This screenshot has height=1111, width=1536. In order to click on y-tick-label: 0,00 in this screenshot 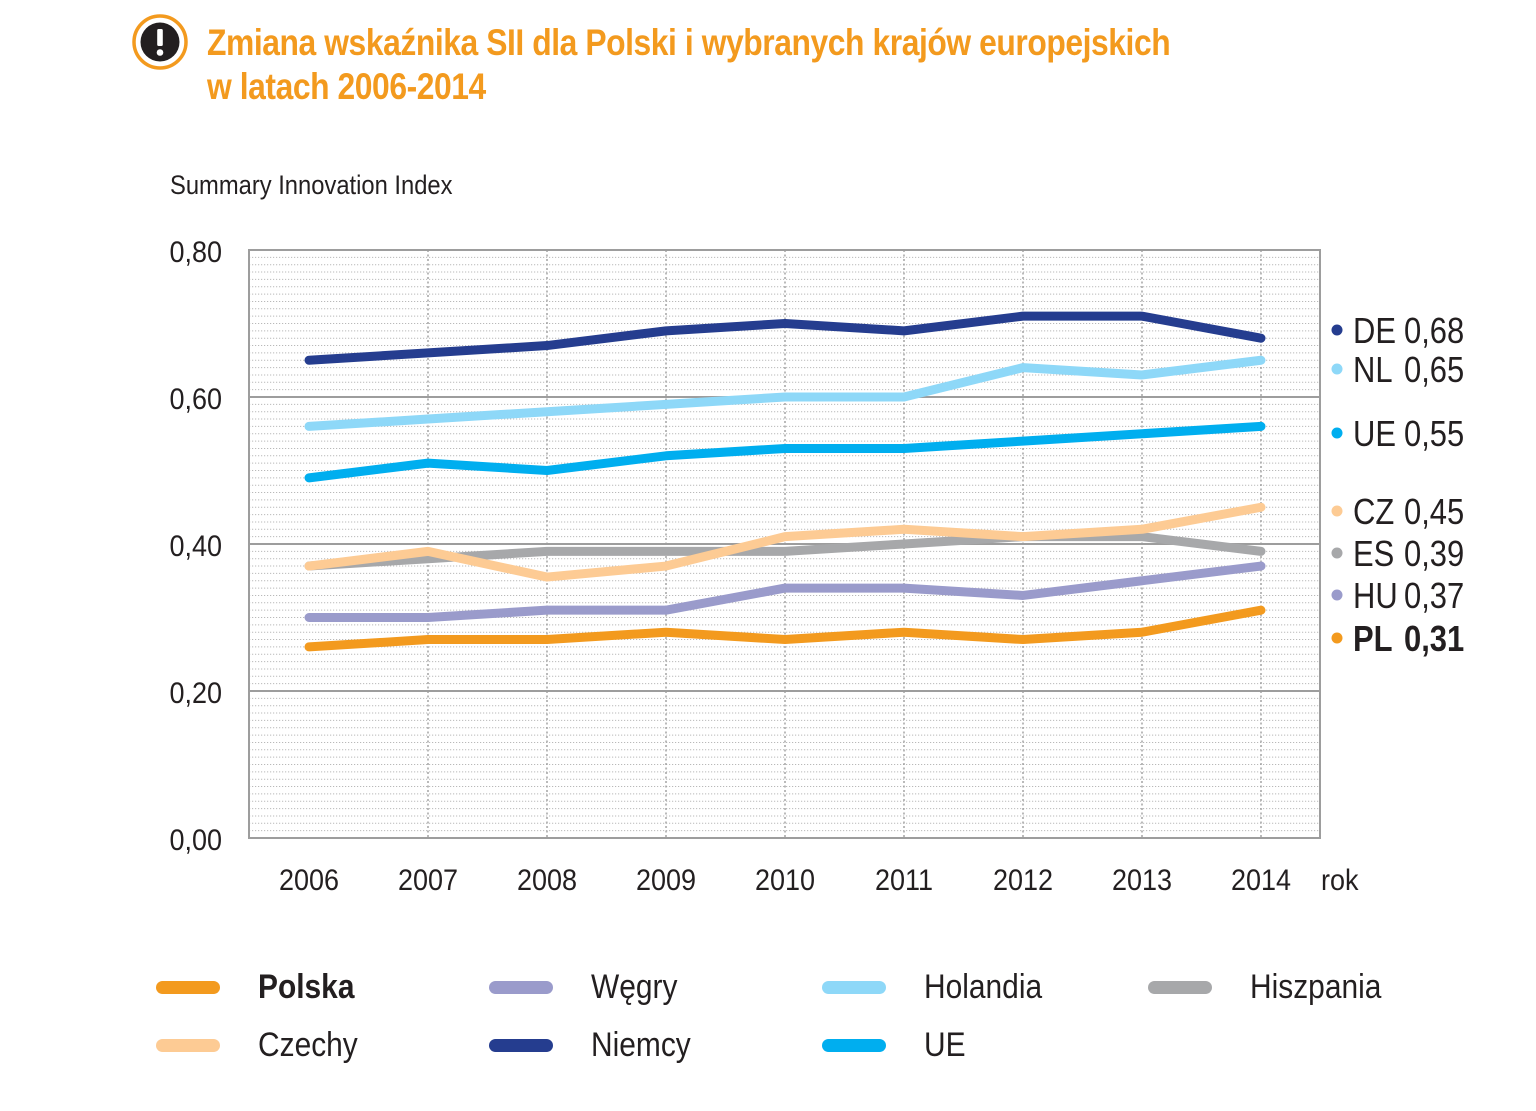, I will do `click(195, 841)`.